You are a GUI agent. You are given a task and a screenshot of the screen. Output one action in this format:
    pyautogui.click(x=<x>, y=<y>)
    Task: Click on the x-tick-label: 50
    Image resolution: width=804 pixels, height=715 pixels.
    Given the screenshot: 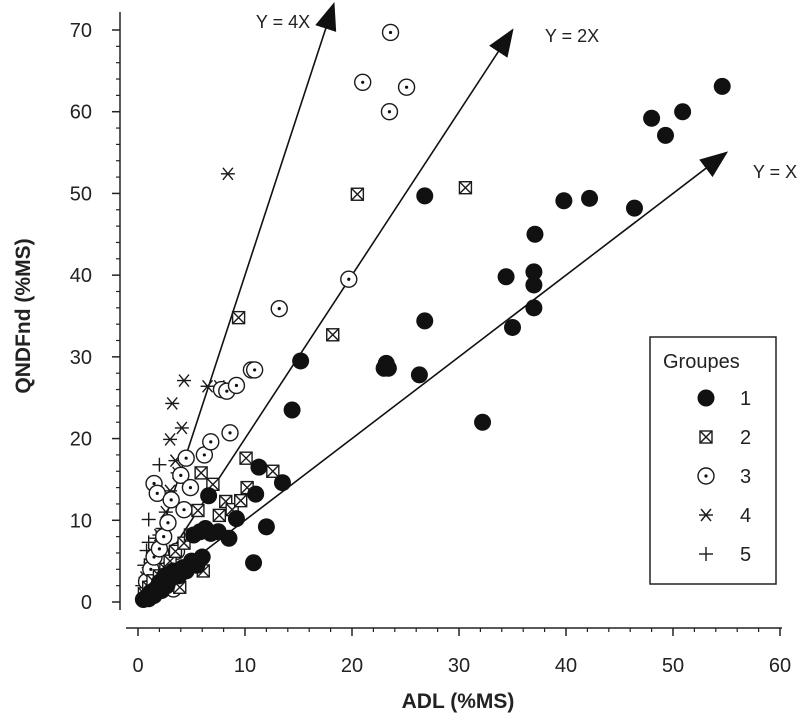 What is the action you would take?
    pyautogui.click(x=673, y=666)
    